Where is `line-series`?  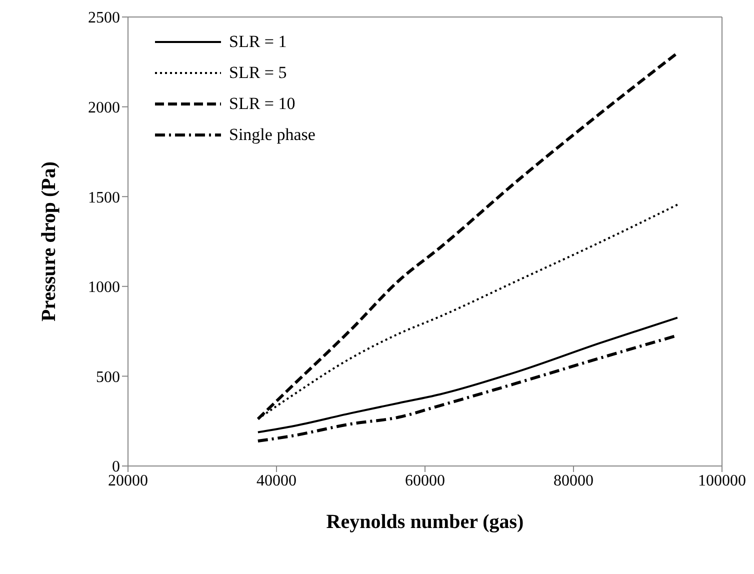
line-series is located at coordinates (467, 375).